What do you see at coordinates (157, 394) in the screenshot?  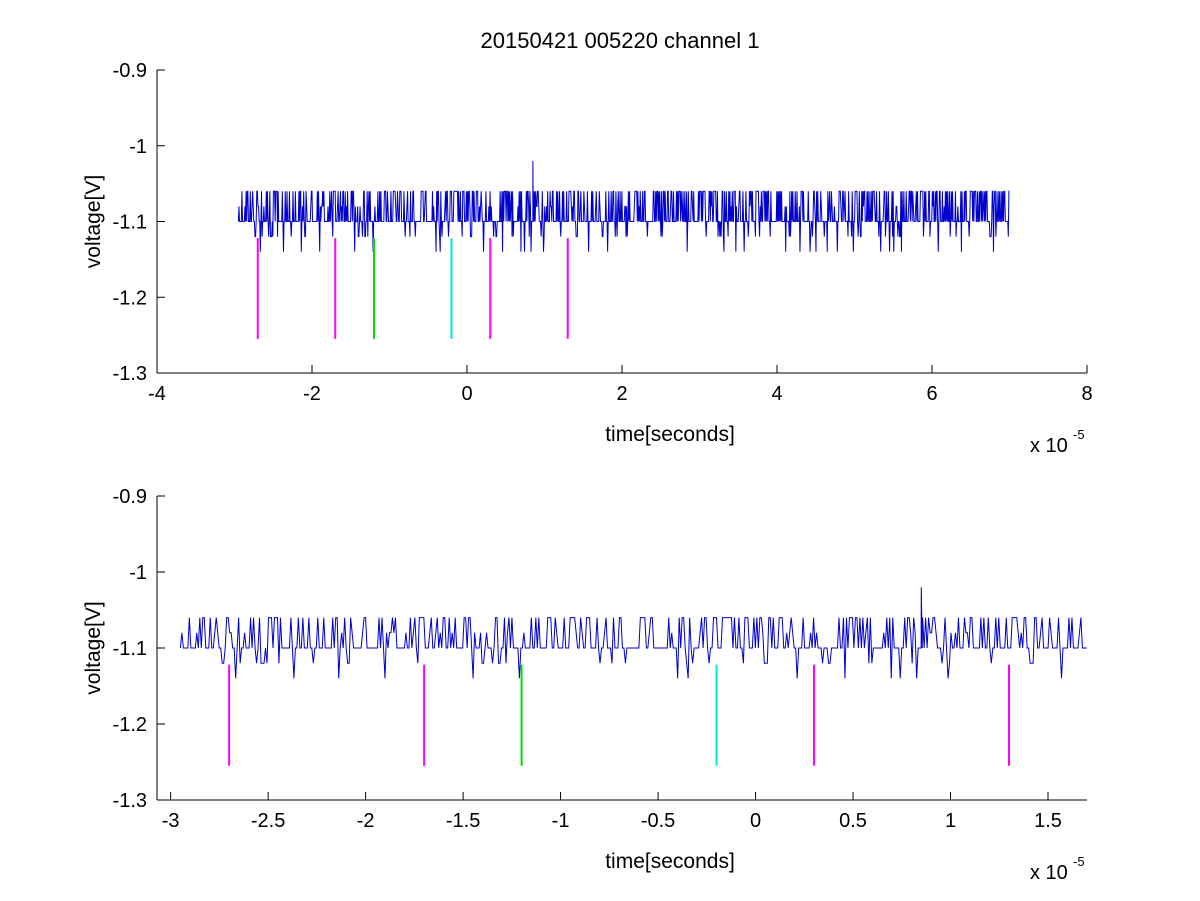 I see `x-tick-label: -4` at bounding box center [157, 394].